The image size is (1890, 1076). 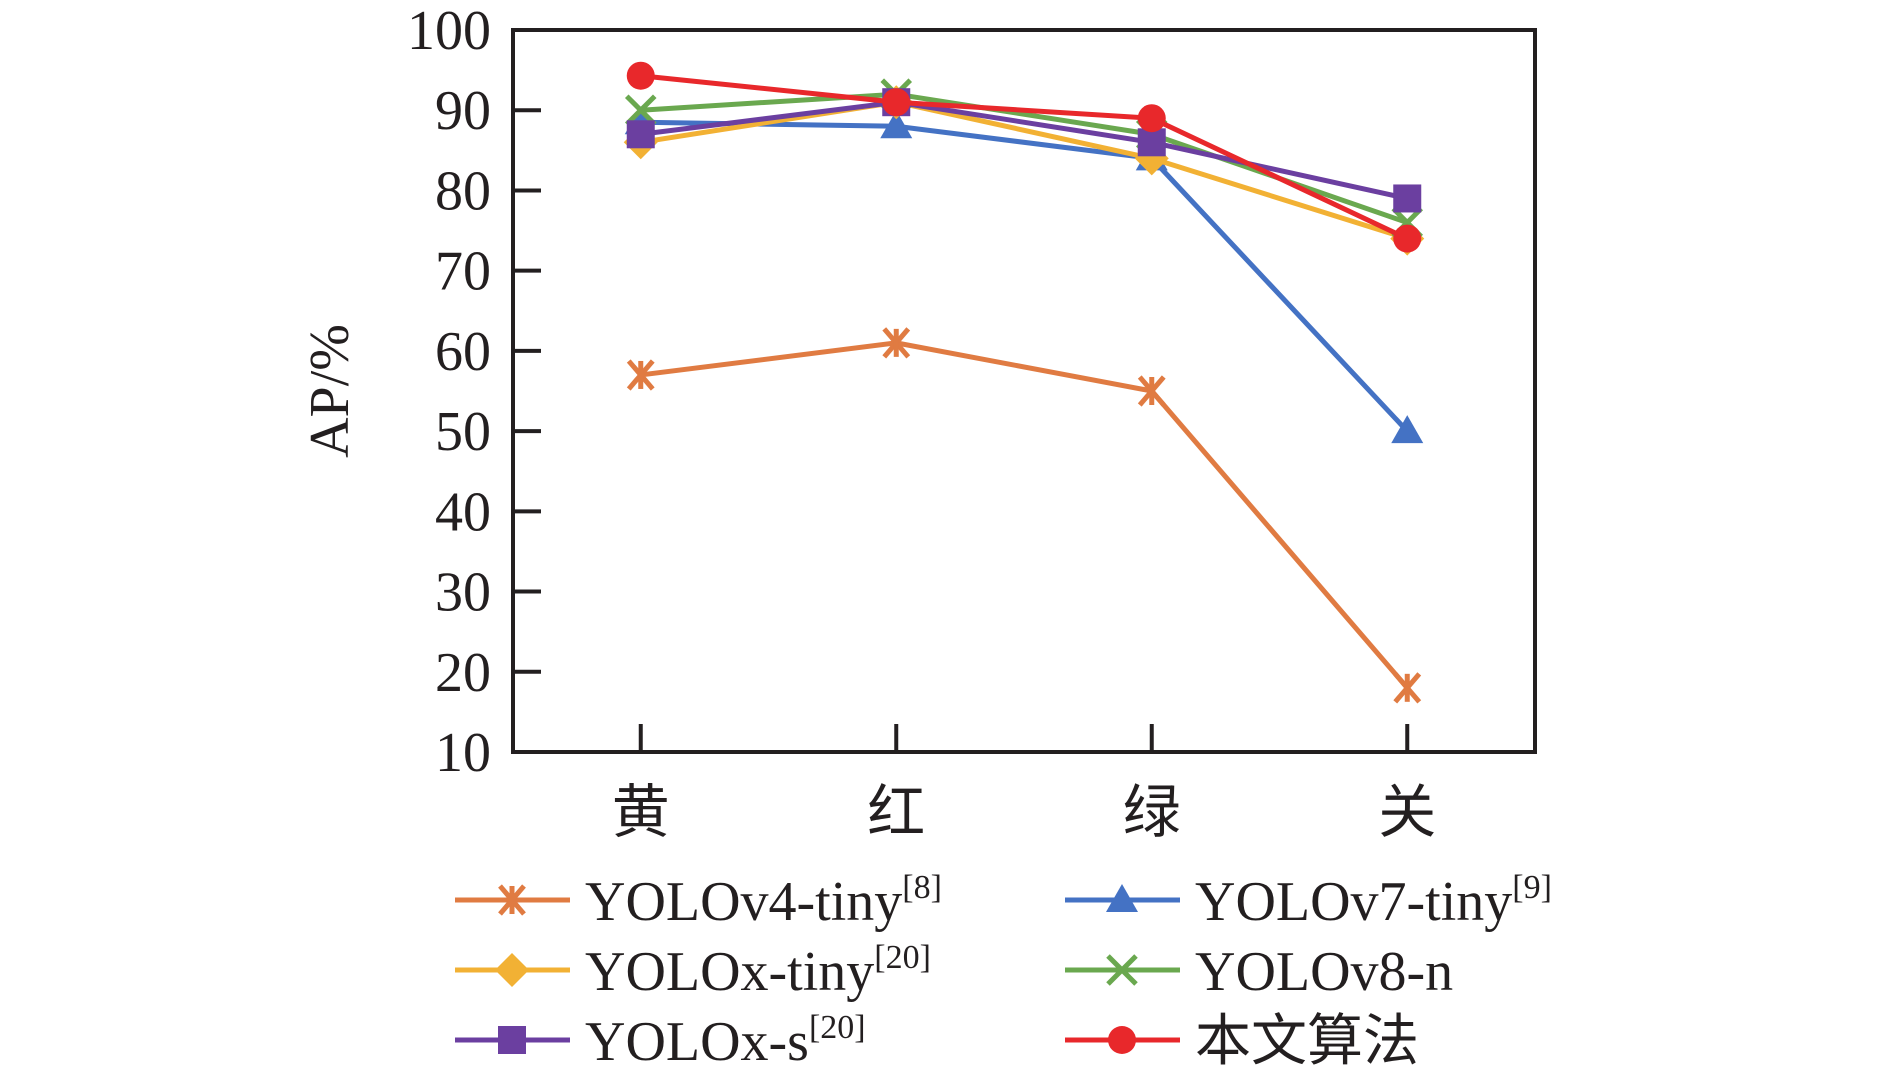 What do you see at coordinates (463, 673) in the screenshot?
I see `y-tick-label: 20` at bounding box center [463, 673].